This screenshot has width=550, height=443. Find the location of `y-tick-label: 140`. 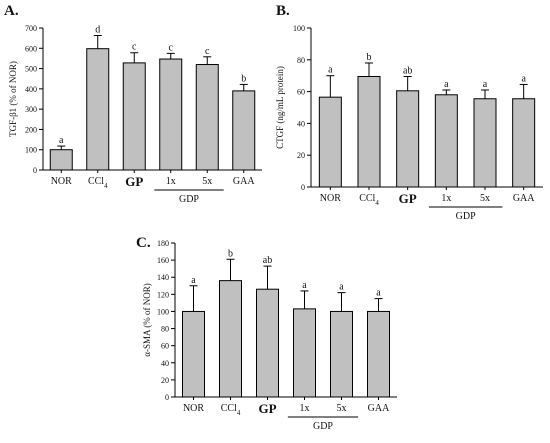

y-tick-label: 140 is located at coordinates (163, 277).